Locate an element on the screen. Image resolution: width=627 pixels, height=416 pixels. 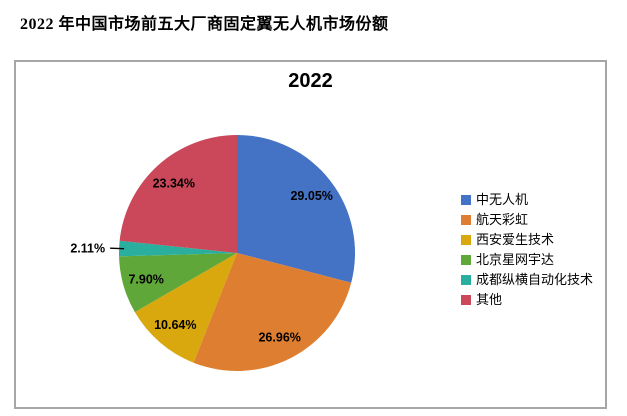
legend-label: 航天彩虹 is located at coordinates (502, 219).